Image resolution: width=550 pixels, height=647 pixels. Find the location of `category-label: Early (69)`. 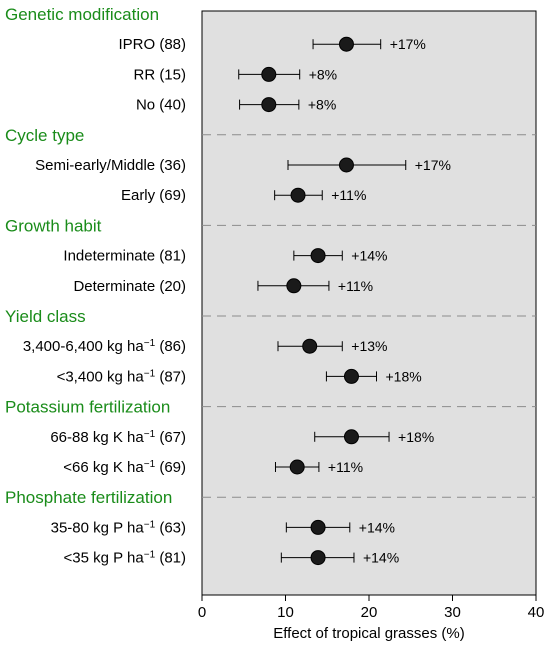

category-label: Early (69) is located at coordinates (153, 195).